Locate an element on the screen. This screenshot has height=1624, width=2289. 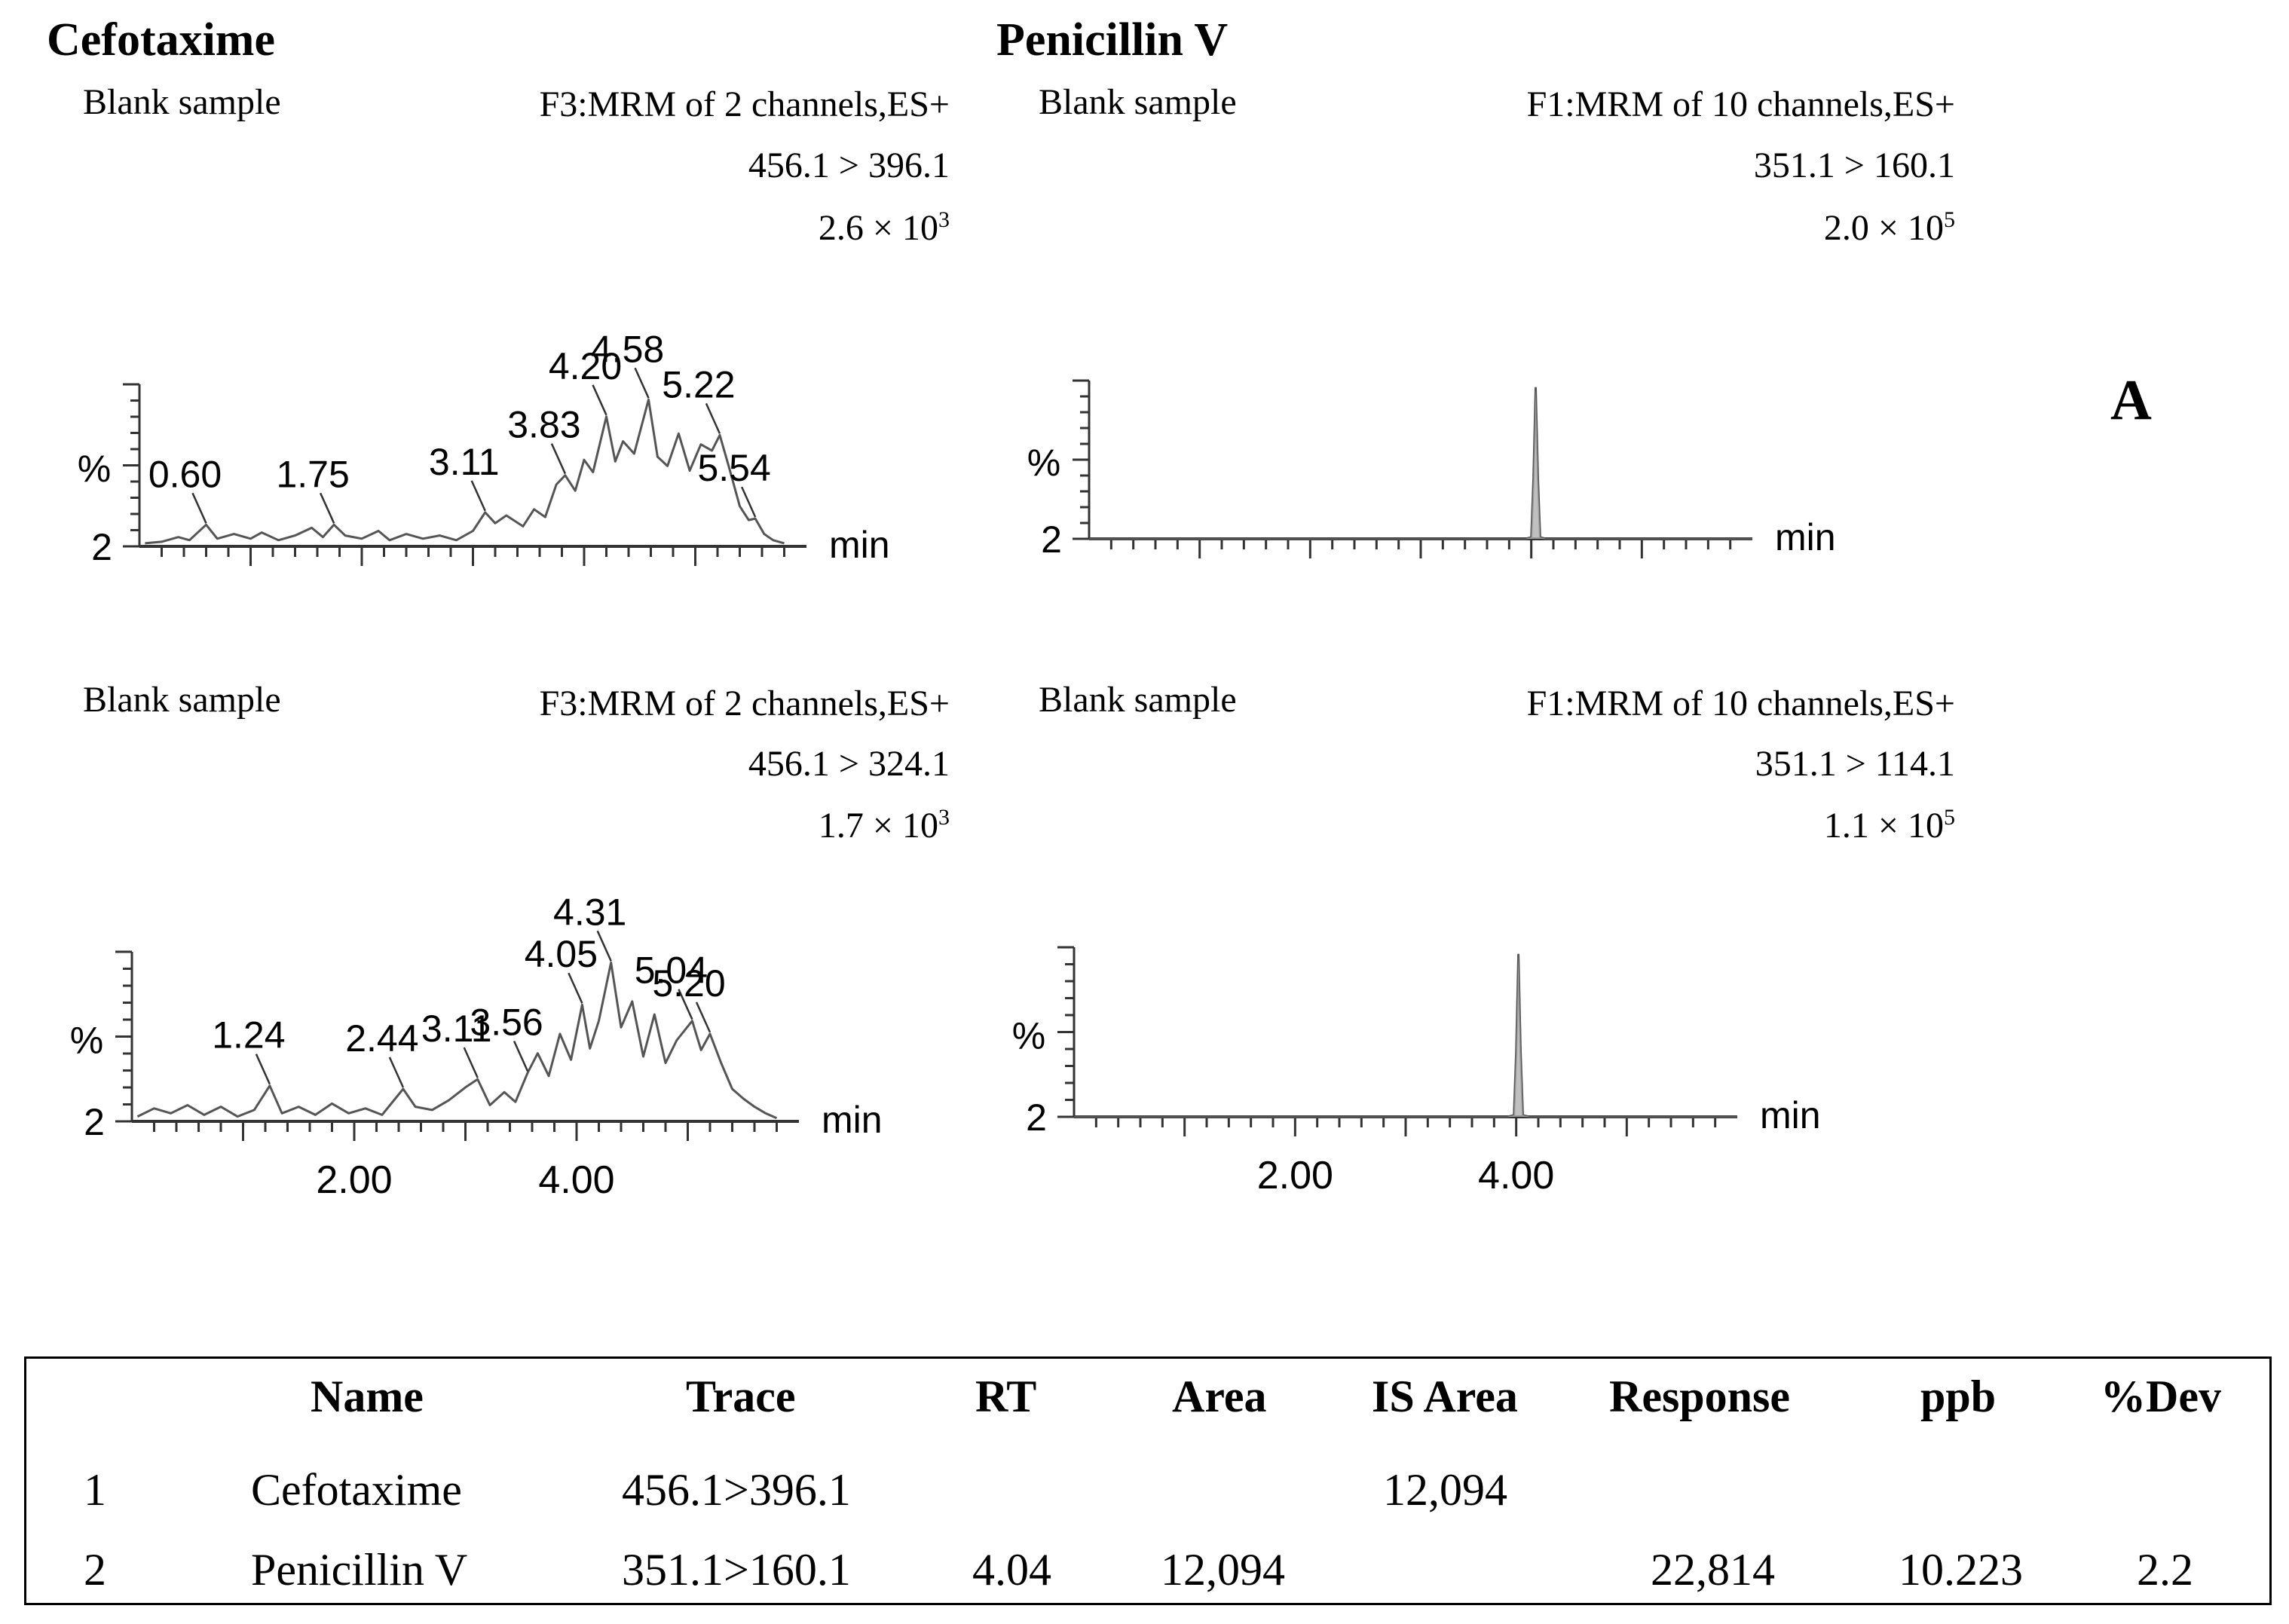
table-row2-response: 22,814 is located at coordinates (1713, 1570).